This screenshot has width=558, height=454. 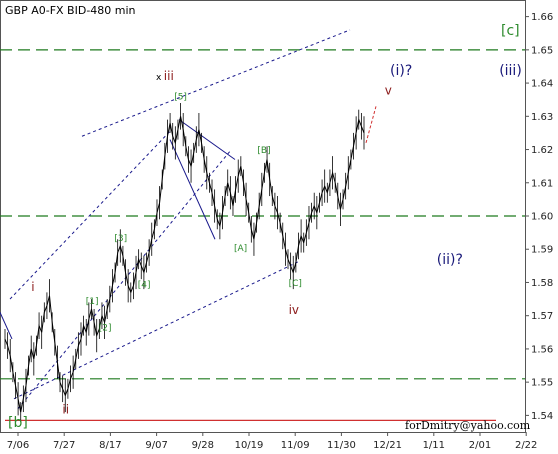 What do you see at coordinates (18, 423) in the screenshot?
I see `wave-label-b-bracket: [b]` at bounding box center [18, 423].